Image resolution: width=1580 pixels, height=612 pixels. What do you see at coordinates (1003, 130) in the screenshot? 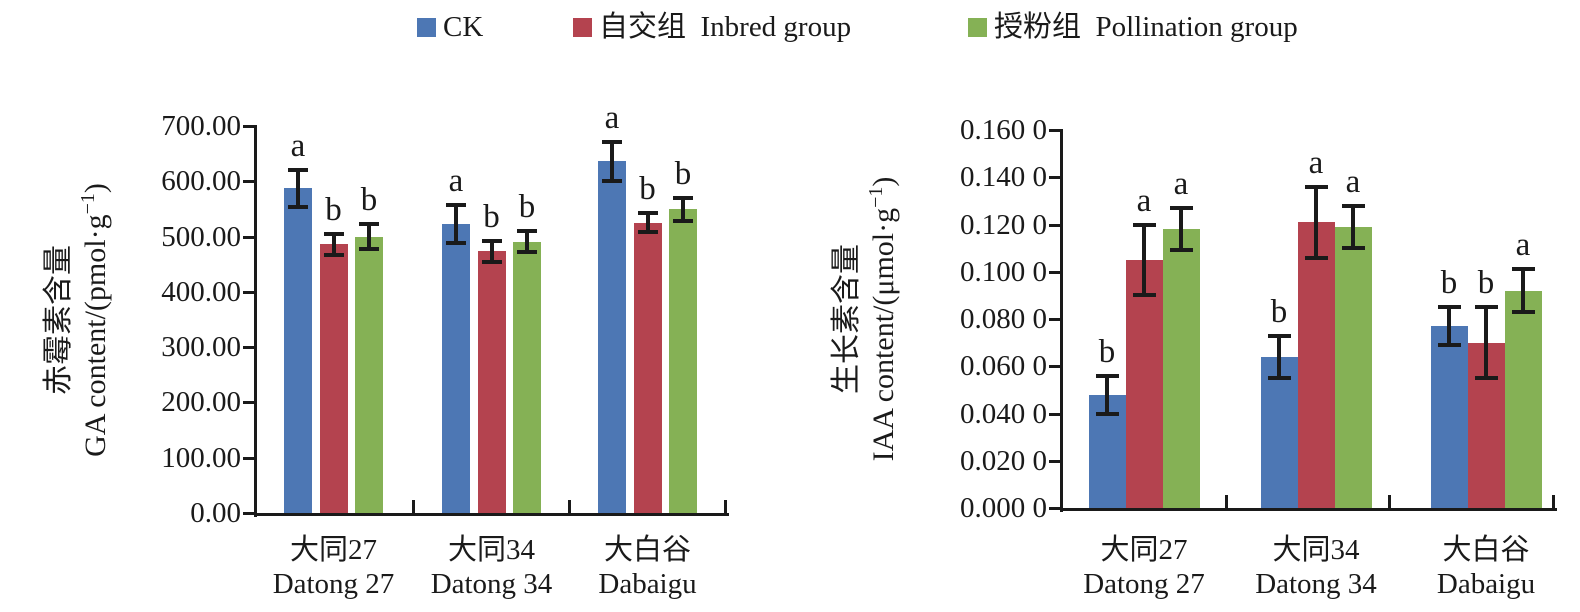
I see `y-tick-label: 0.160 0` at bounding box center [1003, 130].